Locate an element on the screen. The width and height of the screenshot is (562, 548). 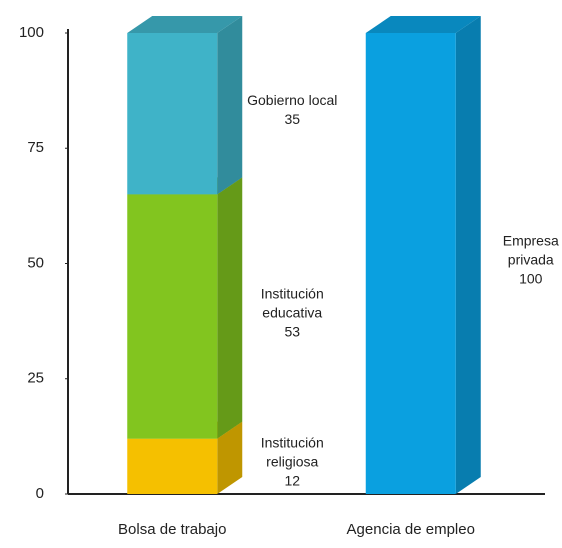
x-tick-label: Bolsa de trabajo is located at coordinates (172, 529).